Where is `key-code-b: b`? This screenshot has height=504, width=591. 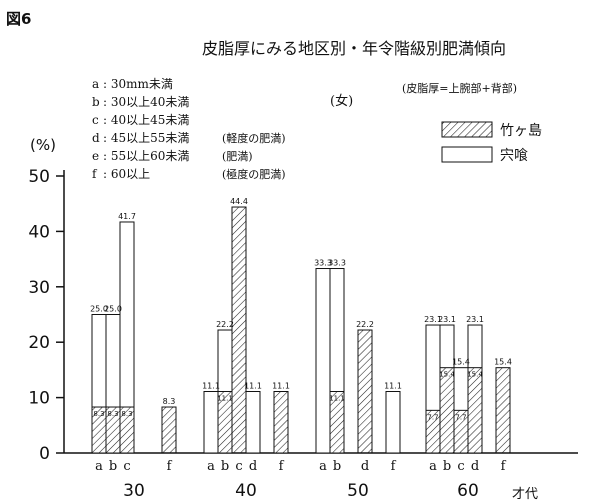 key-code-b: b is located at coordinates (96, 102).